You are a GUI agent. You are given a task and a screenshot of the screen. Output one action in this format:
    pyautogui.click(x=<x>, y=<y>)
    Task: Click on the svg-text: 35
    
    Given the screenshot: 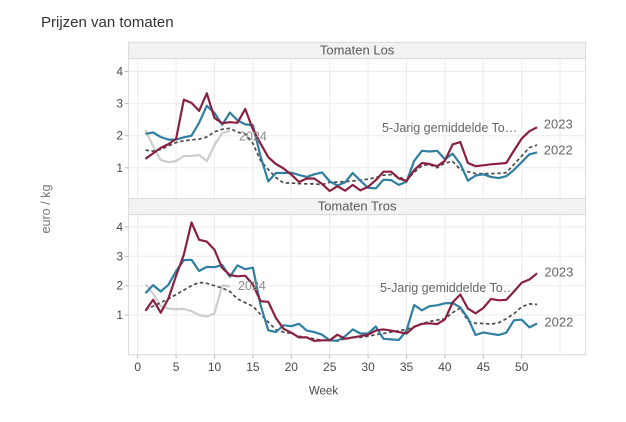 What is the action you would take?
    pyautogui.click(x=407, y=367)
    